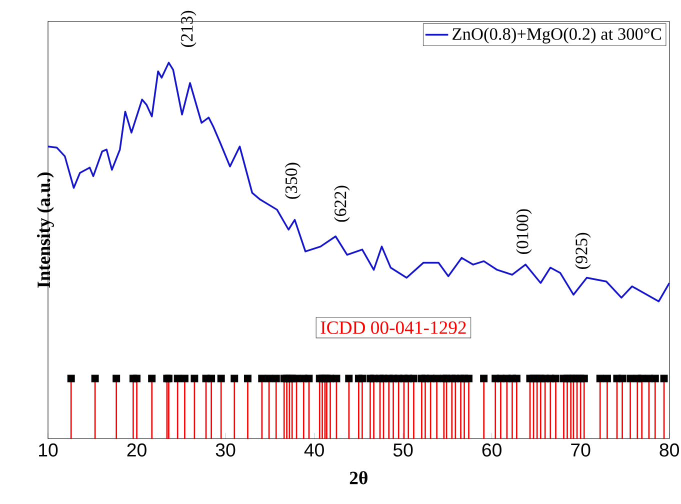 The height and width of the screenshot is (504, 681). What do you see at coordinates (583, 250) in the screenshot?
I see `annotation: (925)` at bounding box center [583, 250].